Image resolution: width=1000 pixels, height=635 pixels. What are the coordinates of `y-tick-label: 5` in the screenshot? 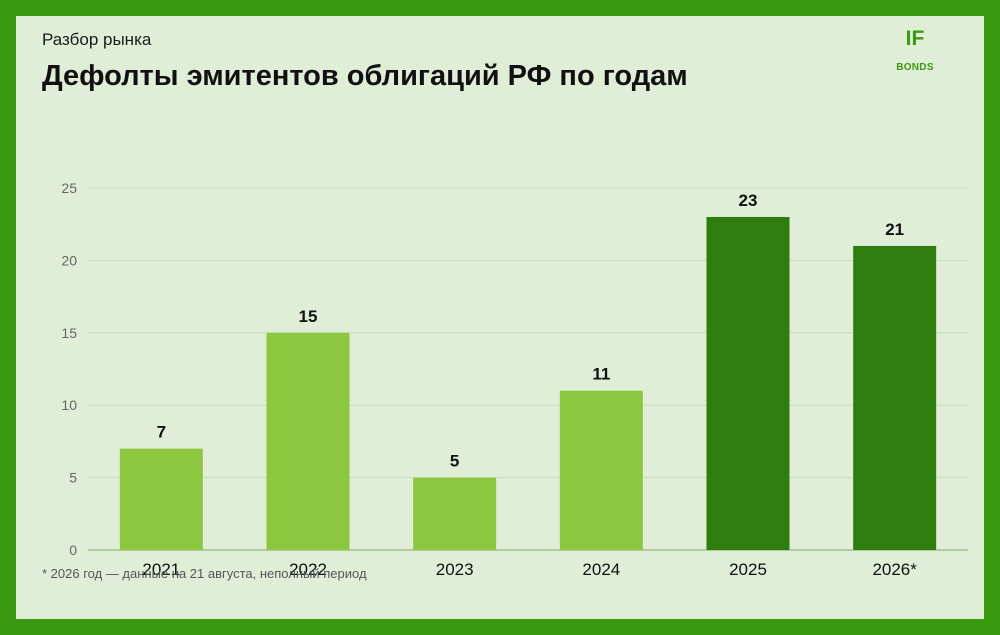 It's located at (73, 478).